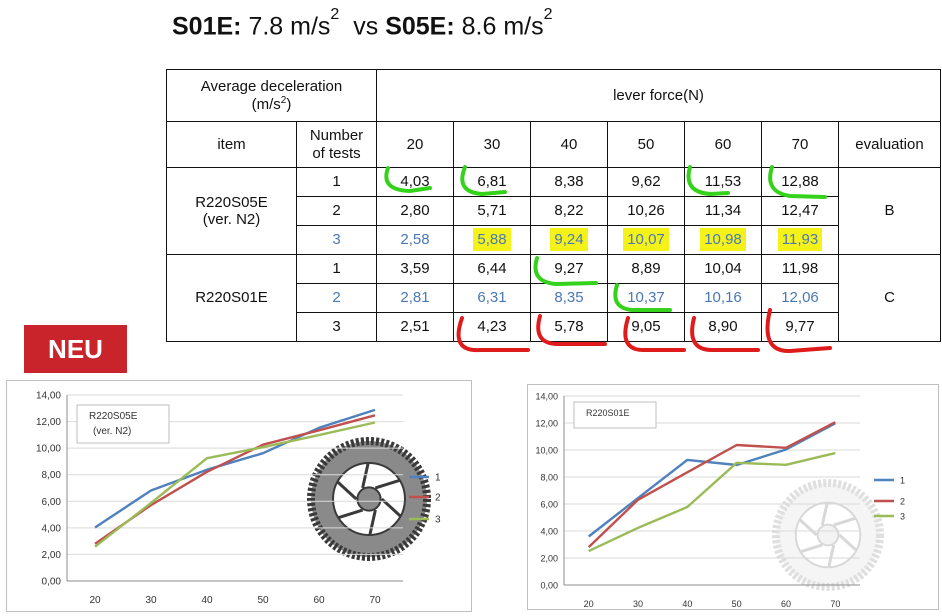  I want to click on corner-title: Average deceleration, so click(271, 86).